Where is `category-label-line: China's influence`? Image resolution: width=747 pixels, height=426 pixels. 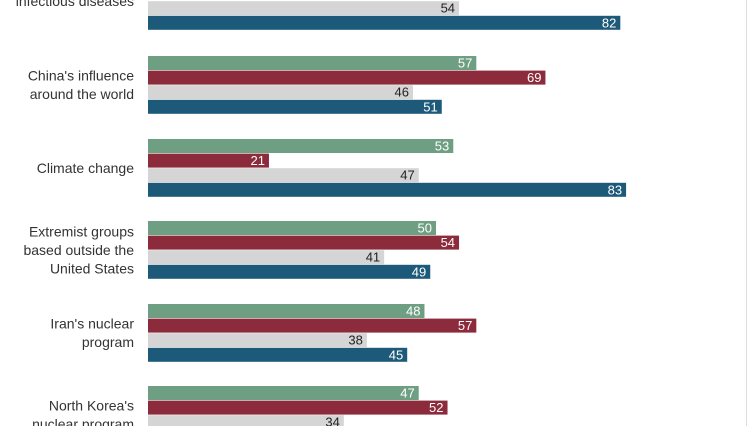 category-label-line: China's influence is located at coordinates (81, 76).